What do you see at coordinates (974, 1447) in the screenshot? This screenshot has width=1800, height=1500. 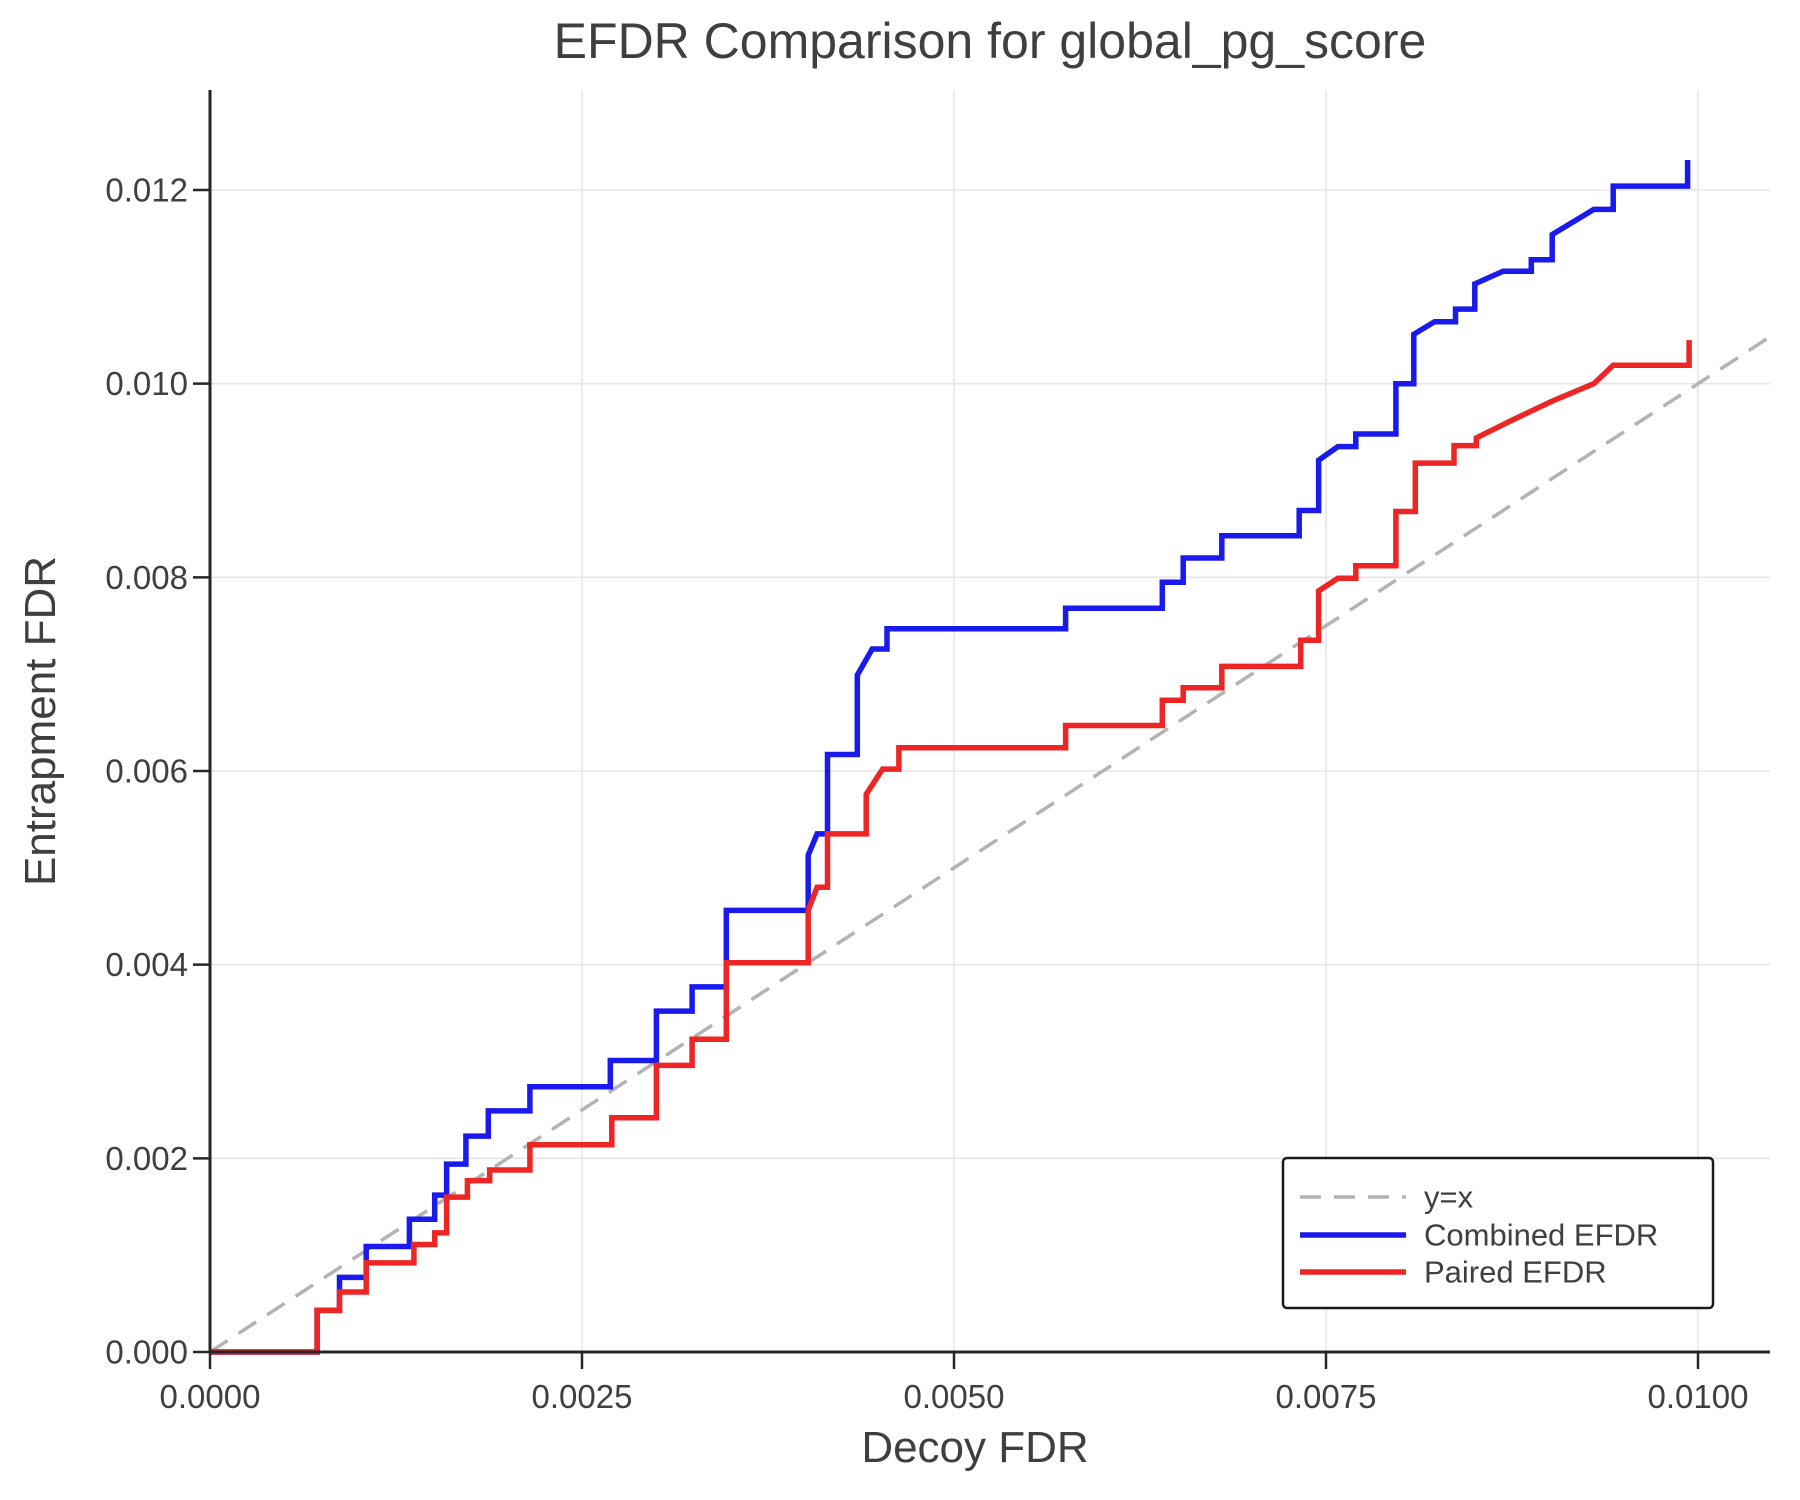 I see `x-axis-label: Decoy FDR` at bounding box center [974, 1447].